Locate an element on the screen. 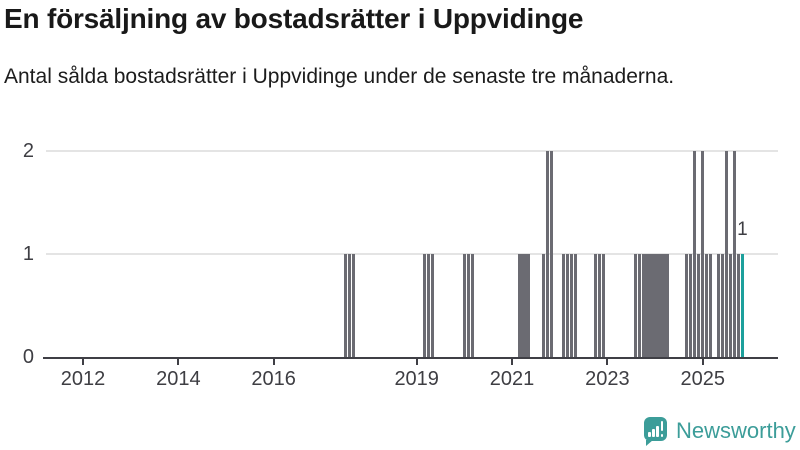 The height and width of the screenshot is (450, 800). logo-bar-medium is located at coordinates (653, 433).